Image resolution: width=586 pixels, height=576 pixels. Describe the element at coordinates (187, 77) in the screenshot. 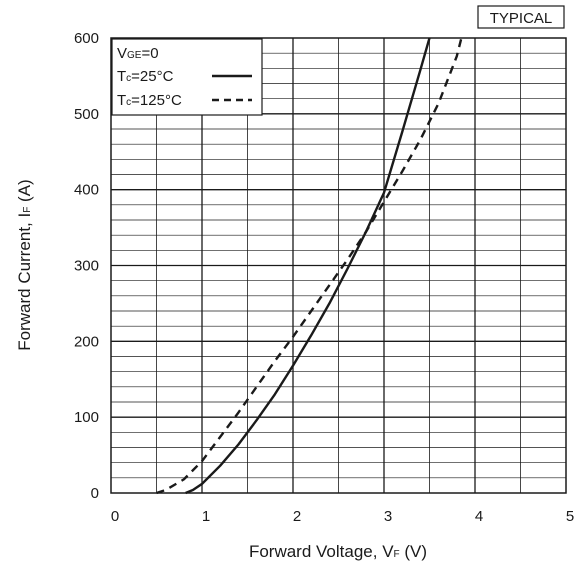

I see `legend: VGE=0 Tc=25°C Tc=125°C` at that location.